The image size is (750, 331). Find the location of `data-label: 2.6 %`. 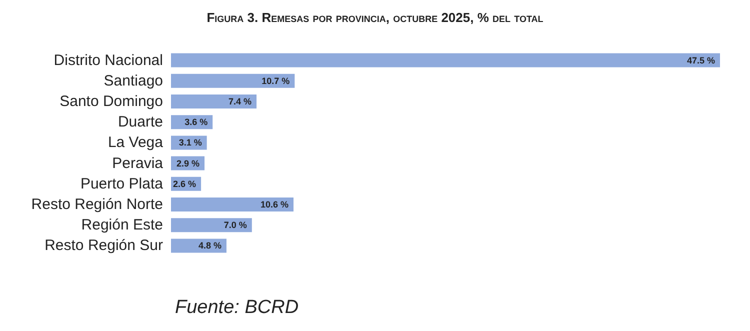

data-label: 2.6 % is located at coordinates (184, 183).